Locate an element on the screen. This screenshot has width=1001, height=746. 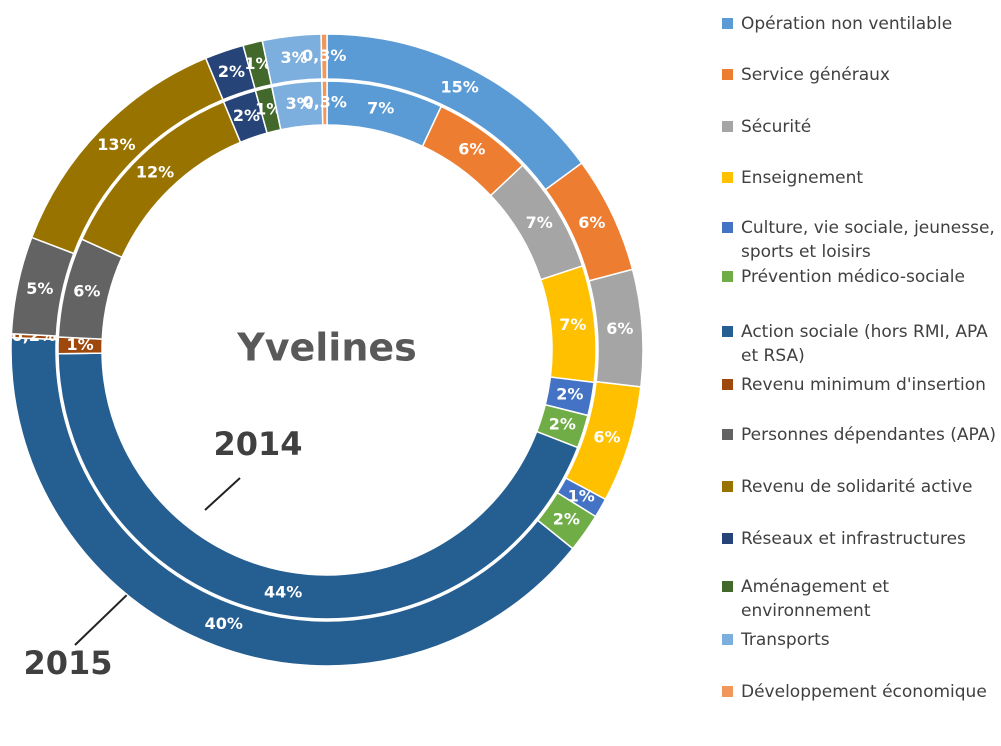
data-label: 13% is located at coordinates (116, 144).